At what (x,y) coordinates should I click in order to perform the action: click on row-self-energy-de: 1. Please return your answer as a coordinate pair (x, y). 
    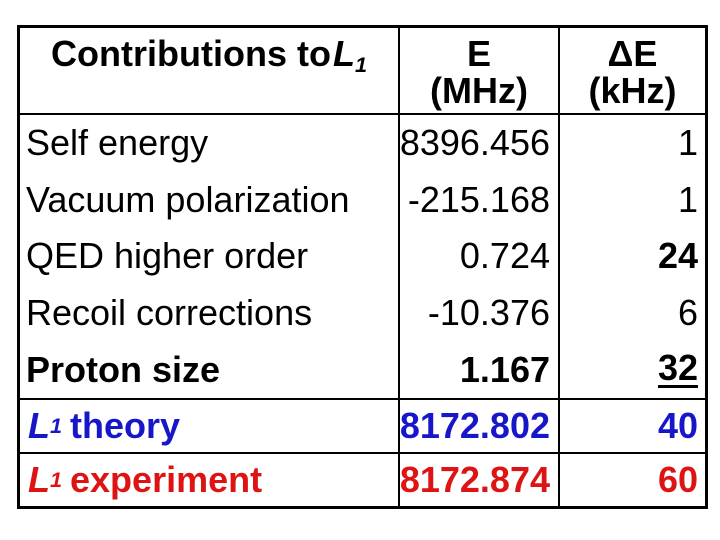
    Looking at the image, I should click on (631, 143).